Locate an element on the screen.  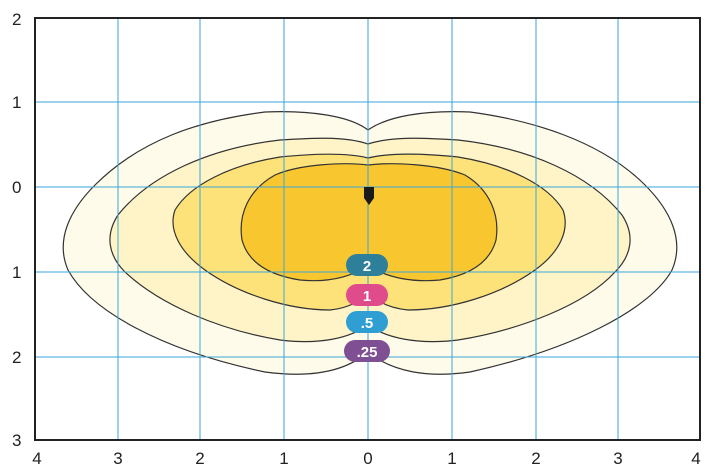
contour-badges: 2 1 .5 .25 is located at coordinates (367, 308).